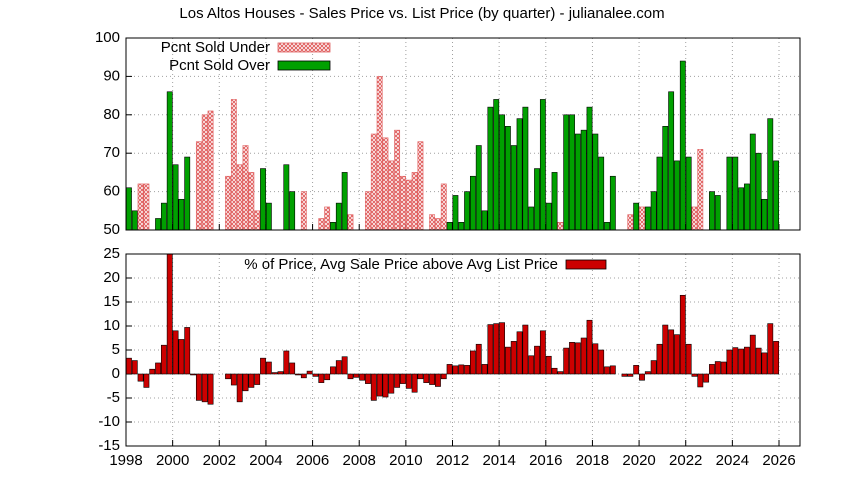 Image resolution: width=844 pixels, height=480 pixels. I want to click on x-tick-label: 2024, so click(732, 460).